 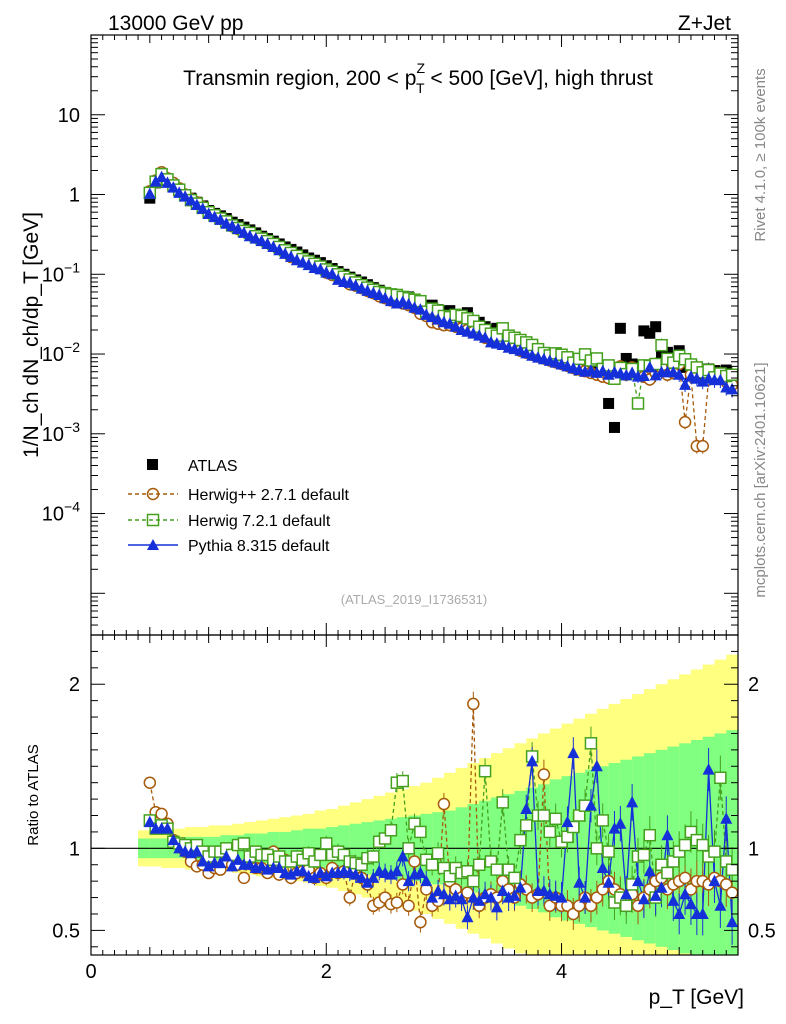 I want to click on y-label-text: 1/N_ch dN_ch/dp_T [GeV], so click(x=31, y=335).